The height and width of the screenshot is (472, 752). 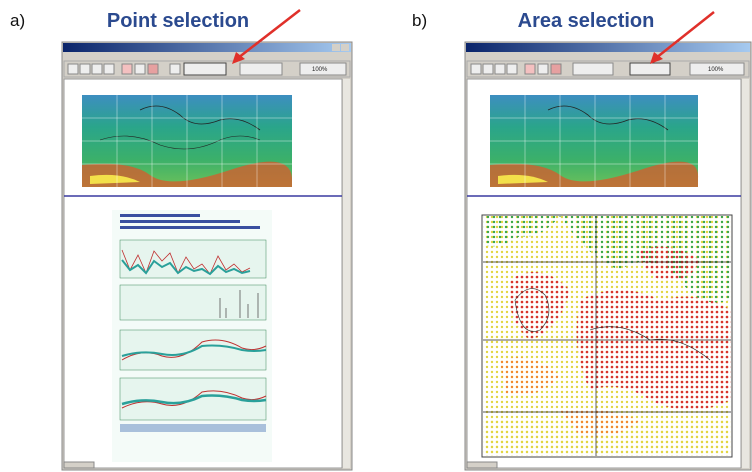 I want to click on panel-label: b), so click(x=419, y=20).